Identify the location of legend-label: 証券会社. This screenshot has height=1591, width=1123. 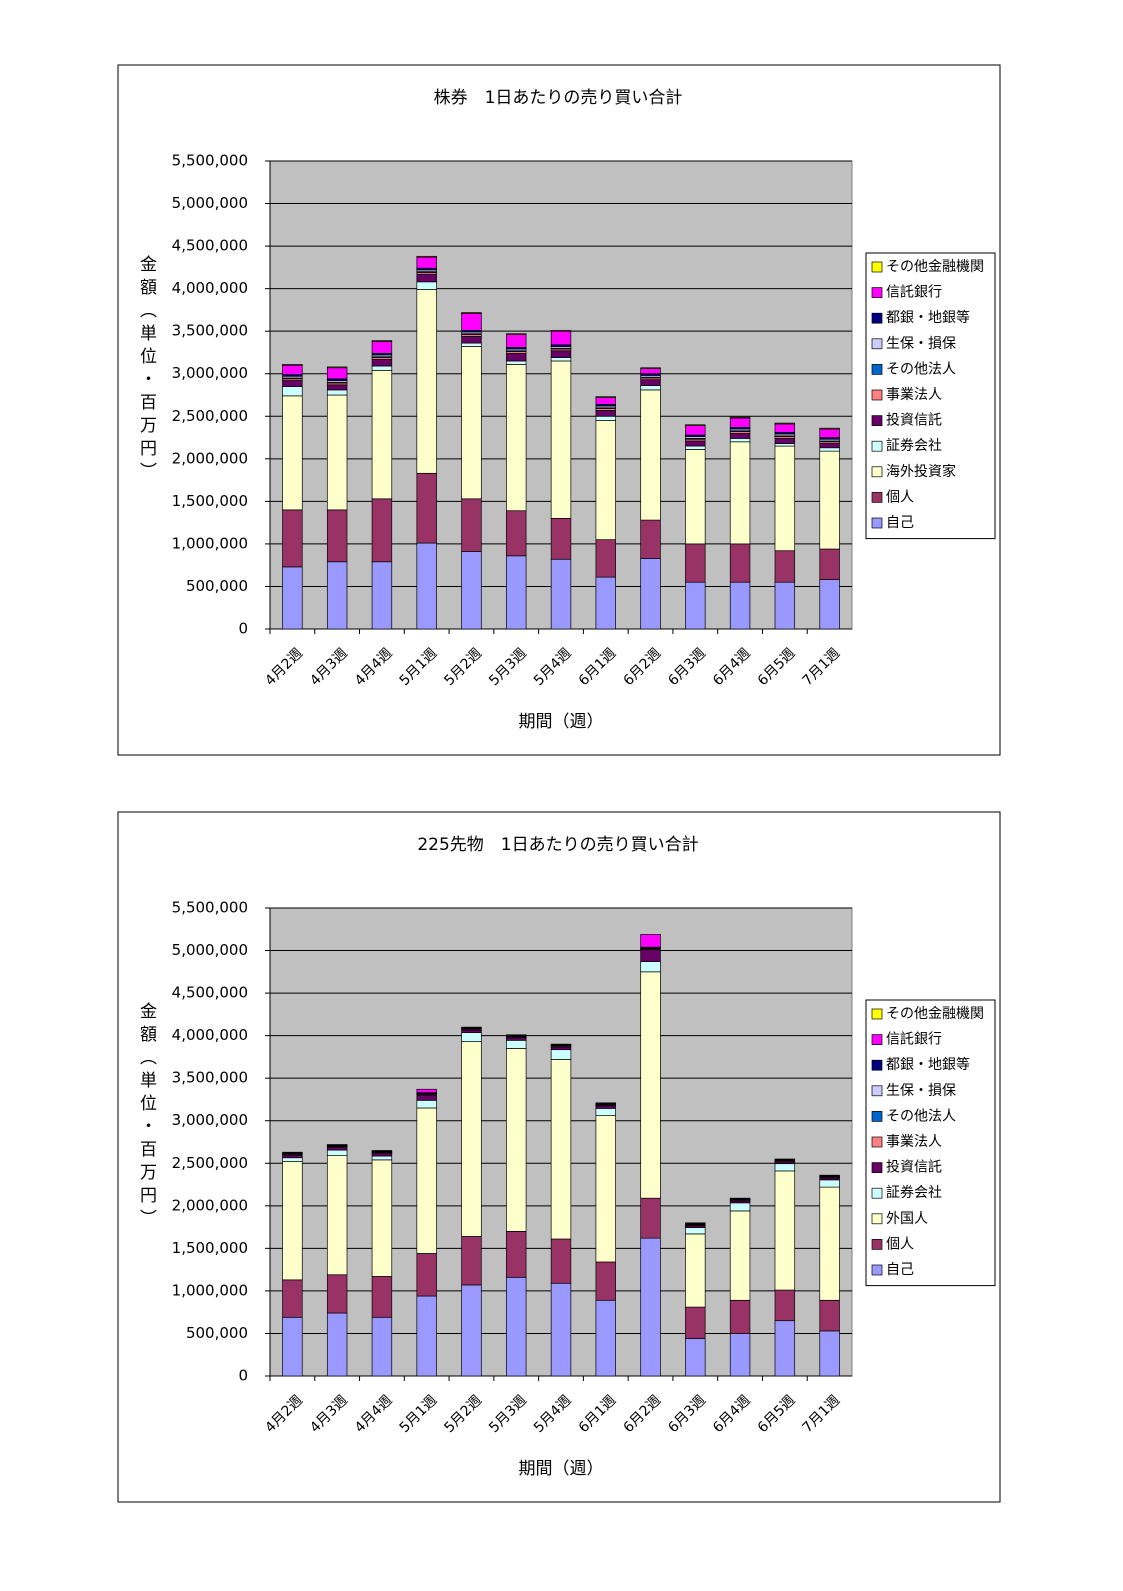
(914, 446).